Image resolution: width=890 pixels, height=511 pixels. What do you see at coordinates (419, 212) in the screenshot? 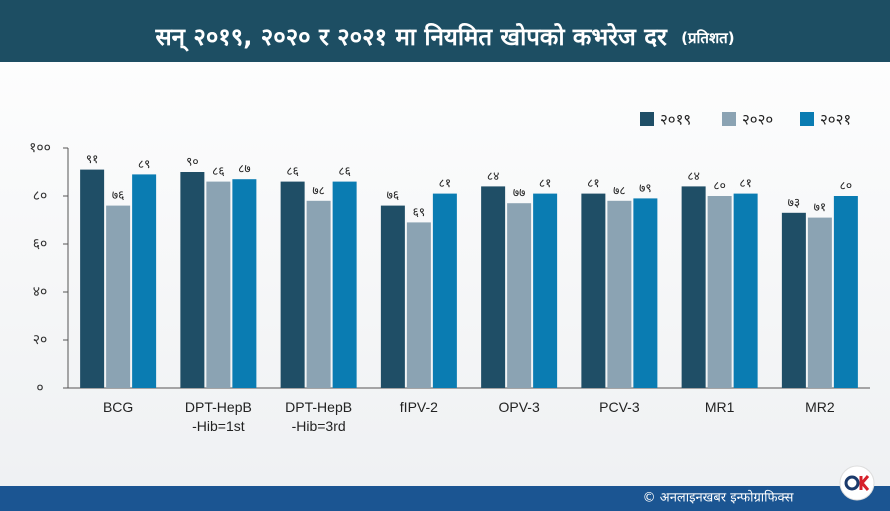
I see `value-label: ६९` at bounding box center [419, 212].